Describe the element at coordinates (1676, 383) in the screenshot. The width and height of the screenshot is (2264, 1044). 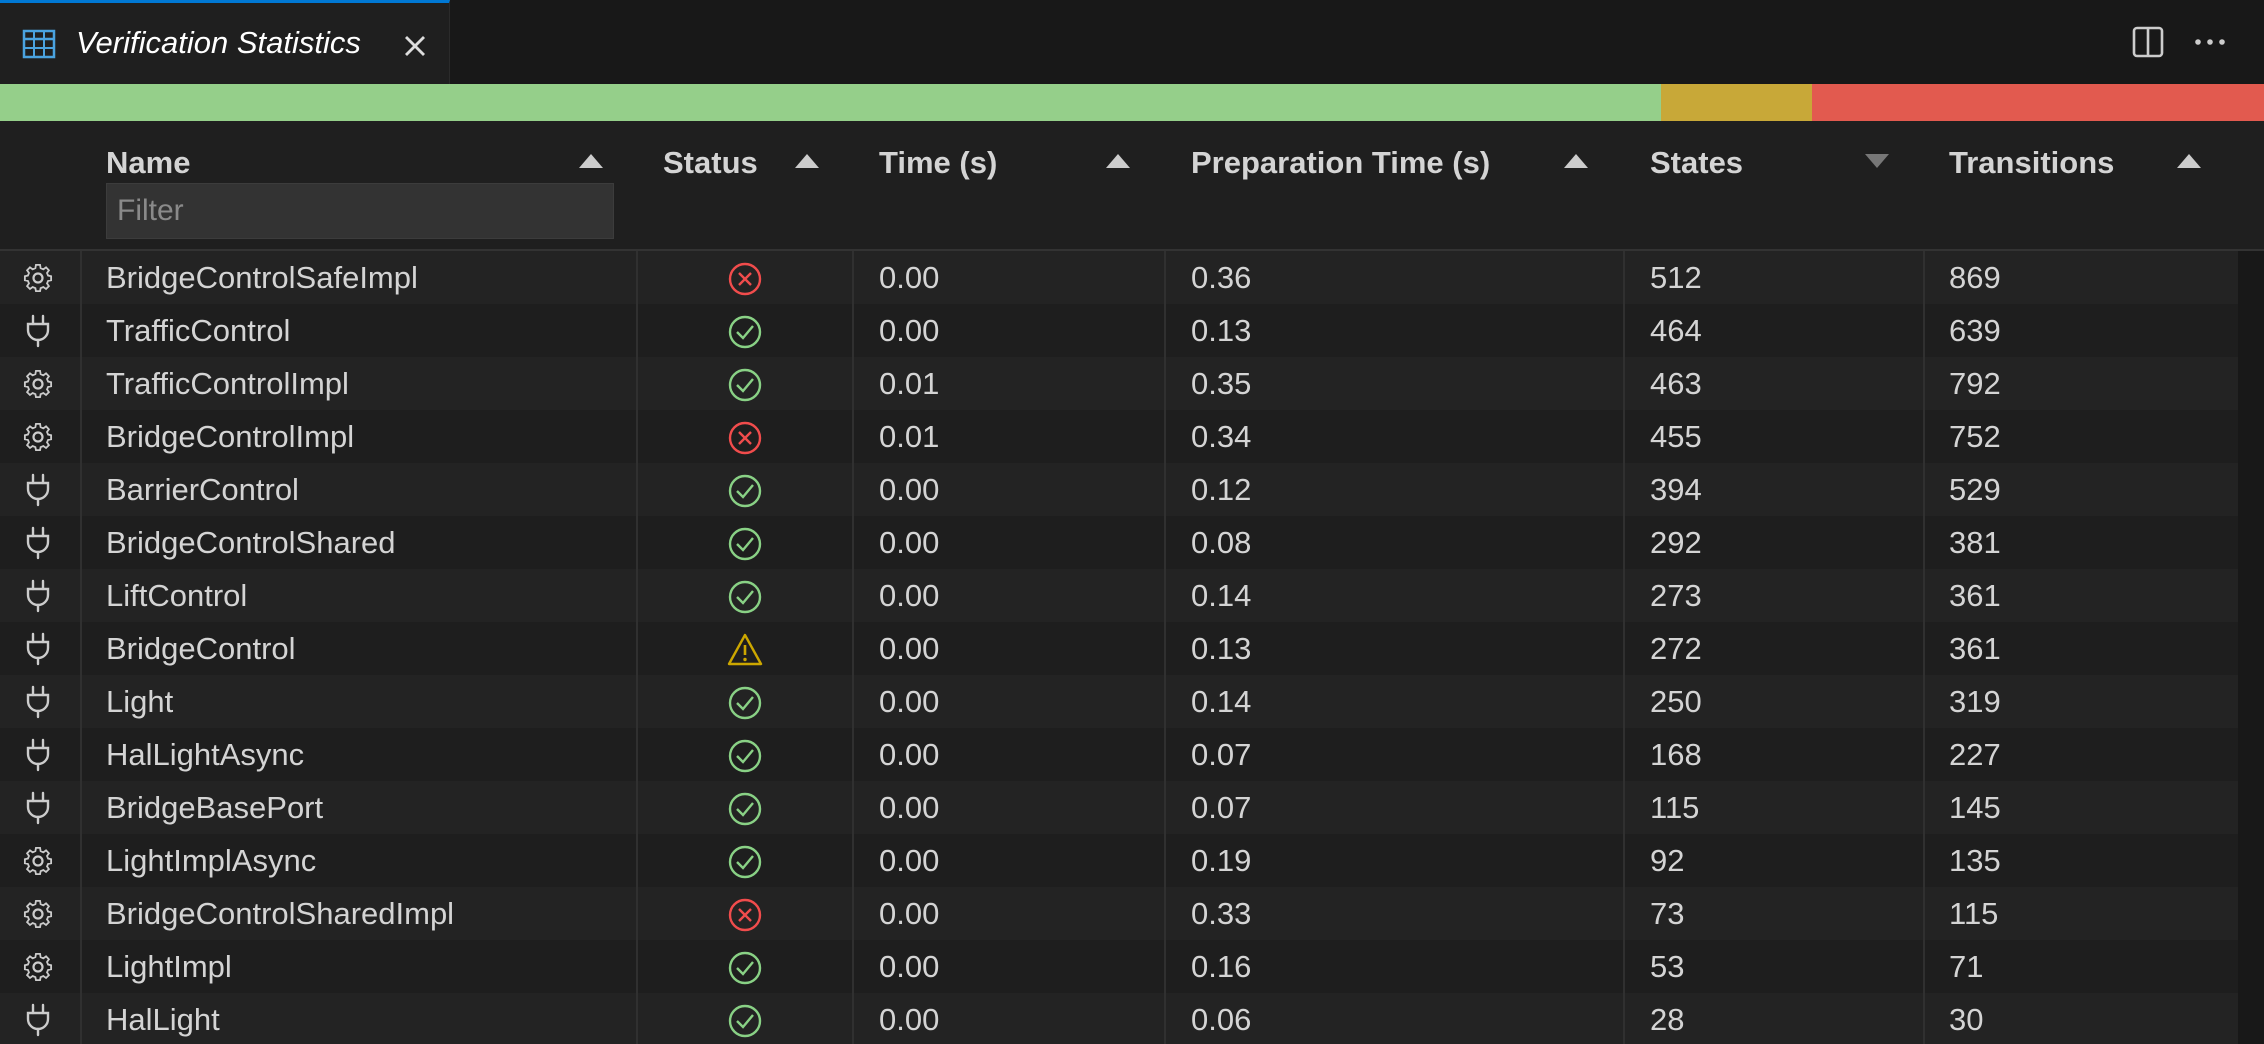
I see `row-states: 463` at that location.